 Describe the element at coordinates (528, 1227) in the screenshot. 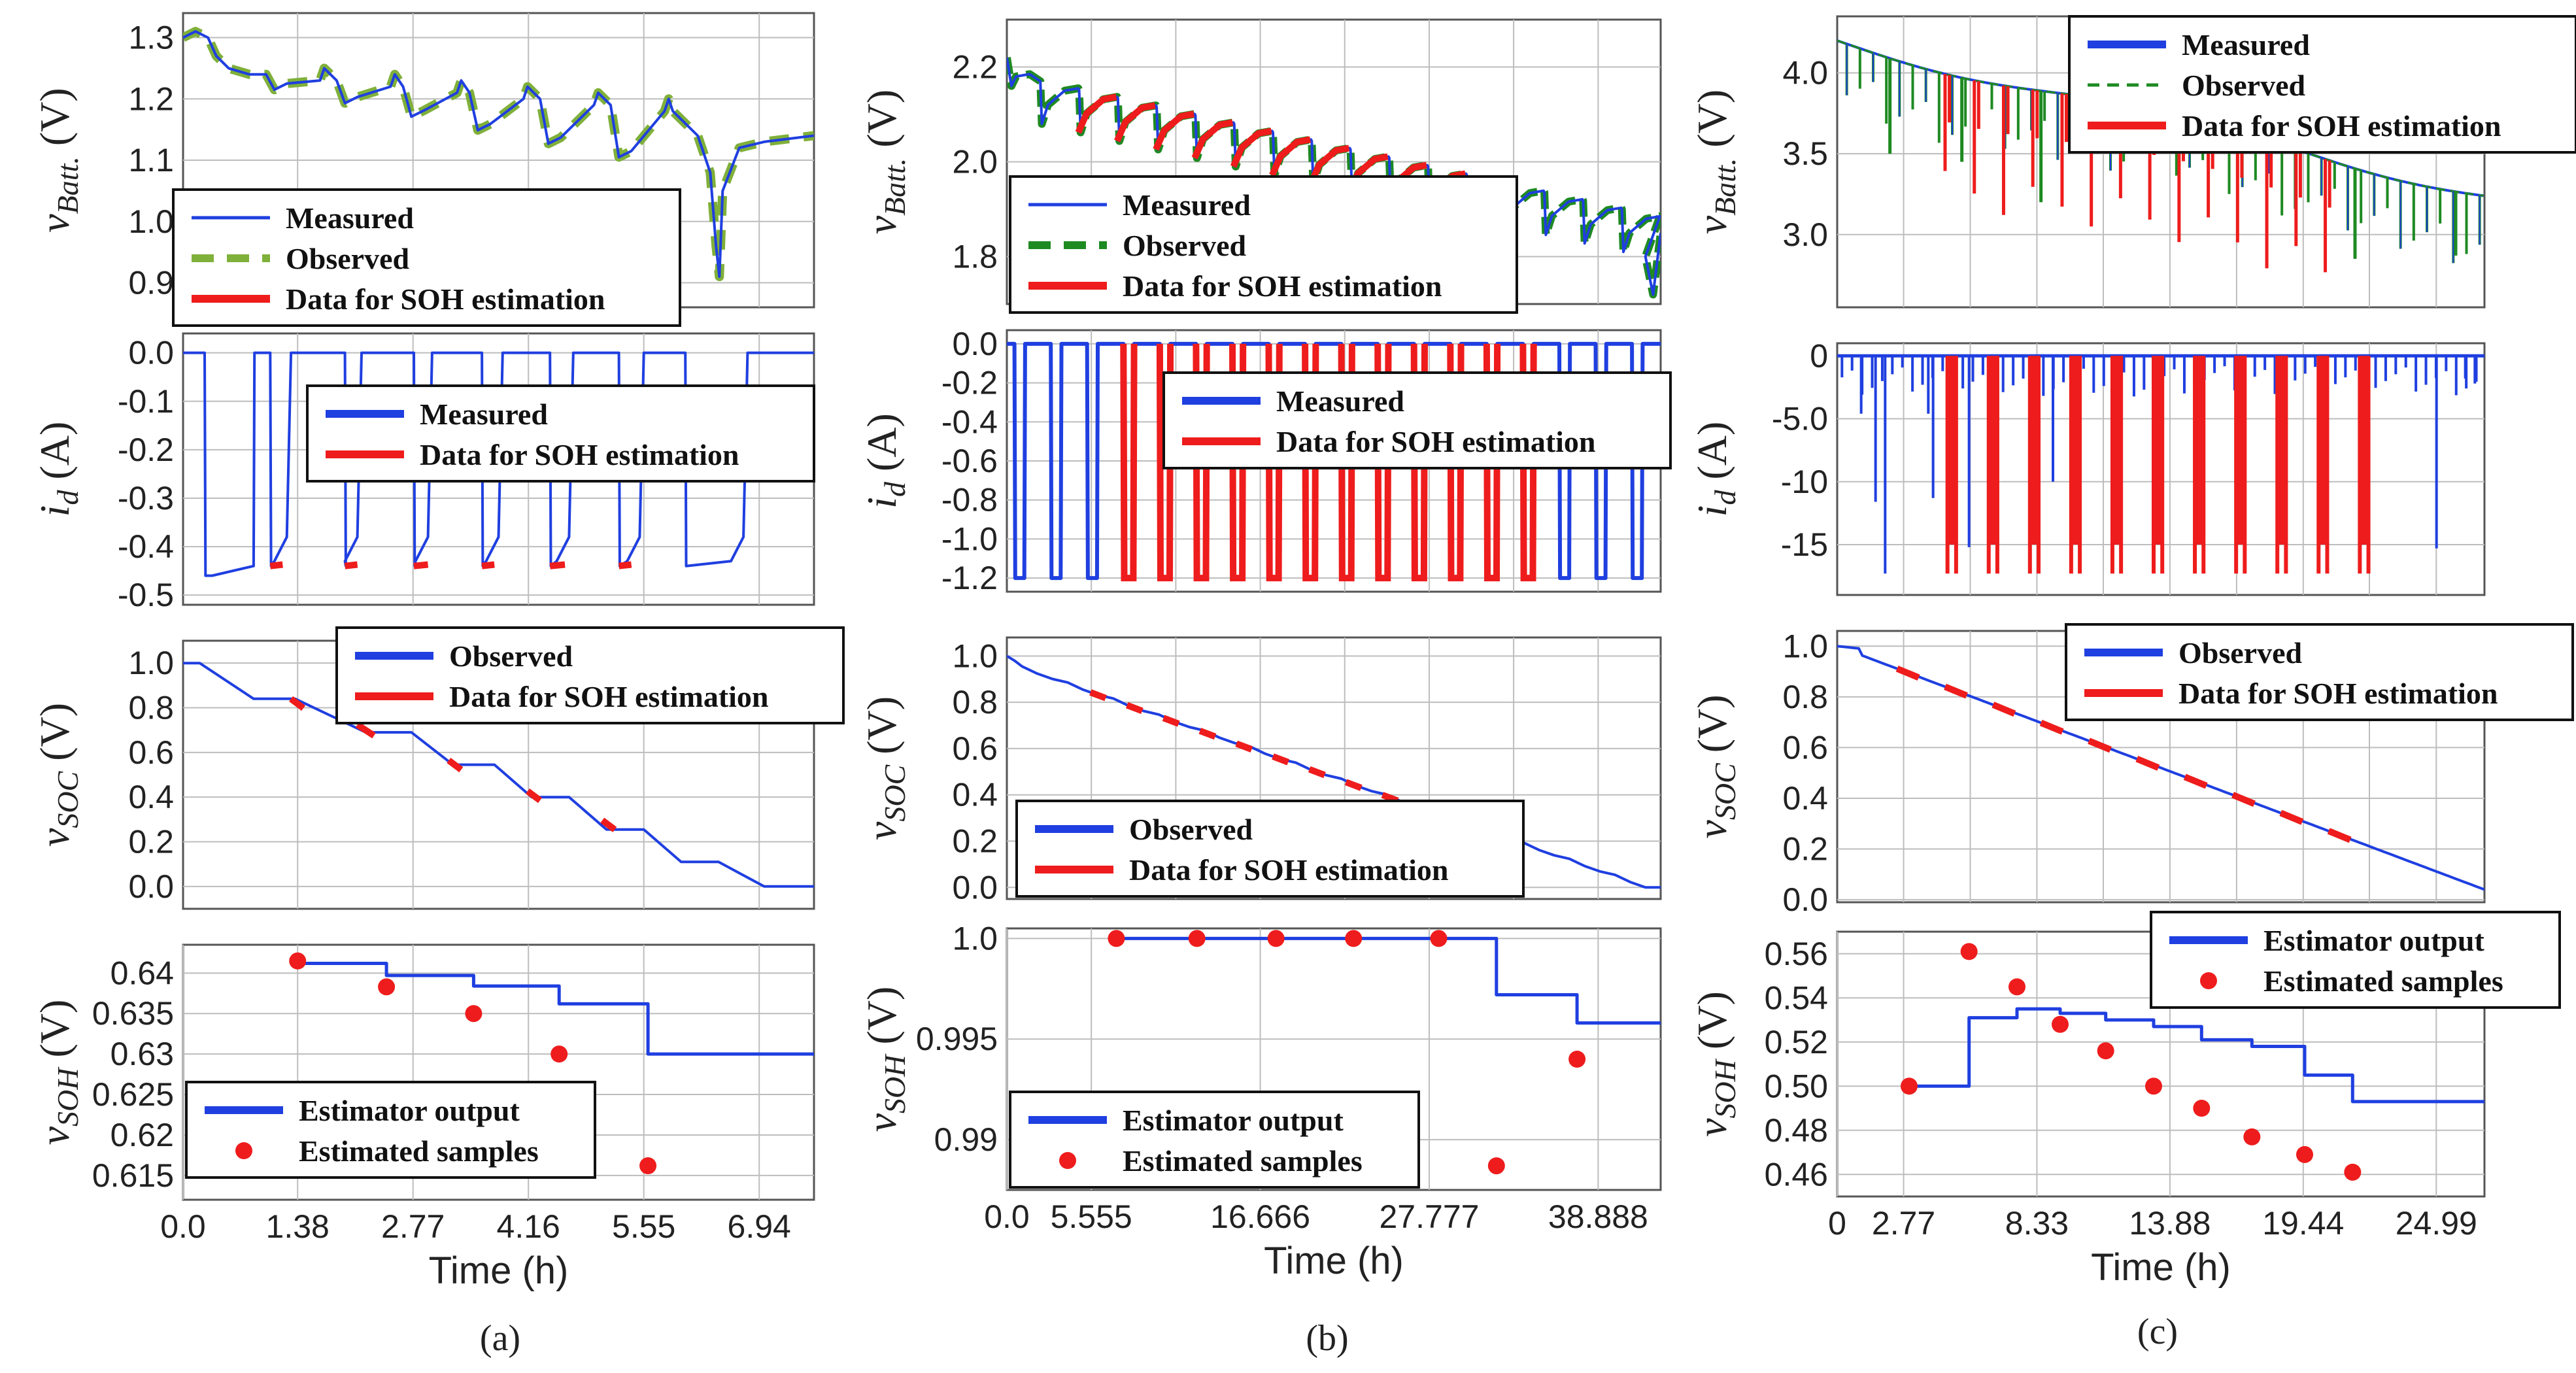

I see `x-tick-label: 4.16` at that location.